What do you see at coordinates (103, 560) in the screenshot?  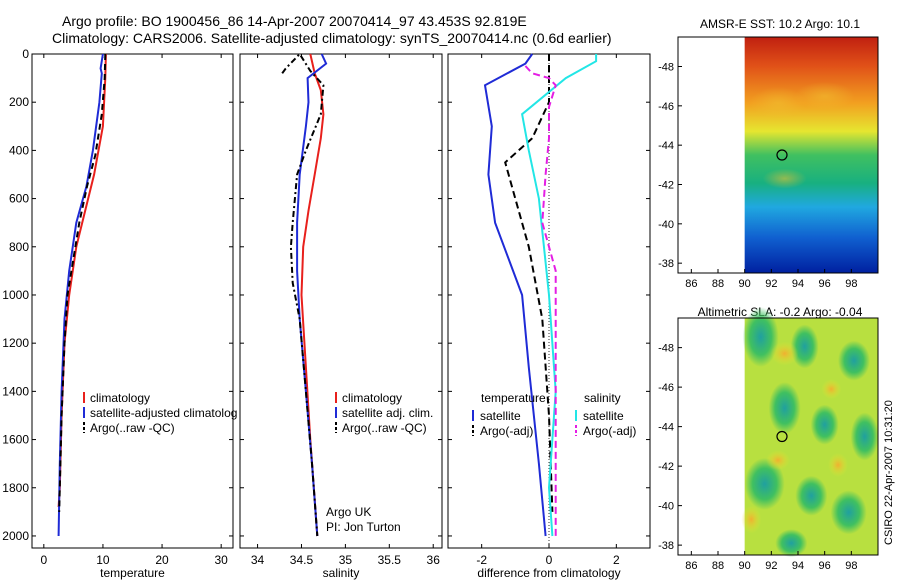 I see `x-tick-label: 10` at bounding box center [103, 560].